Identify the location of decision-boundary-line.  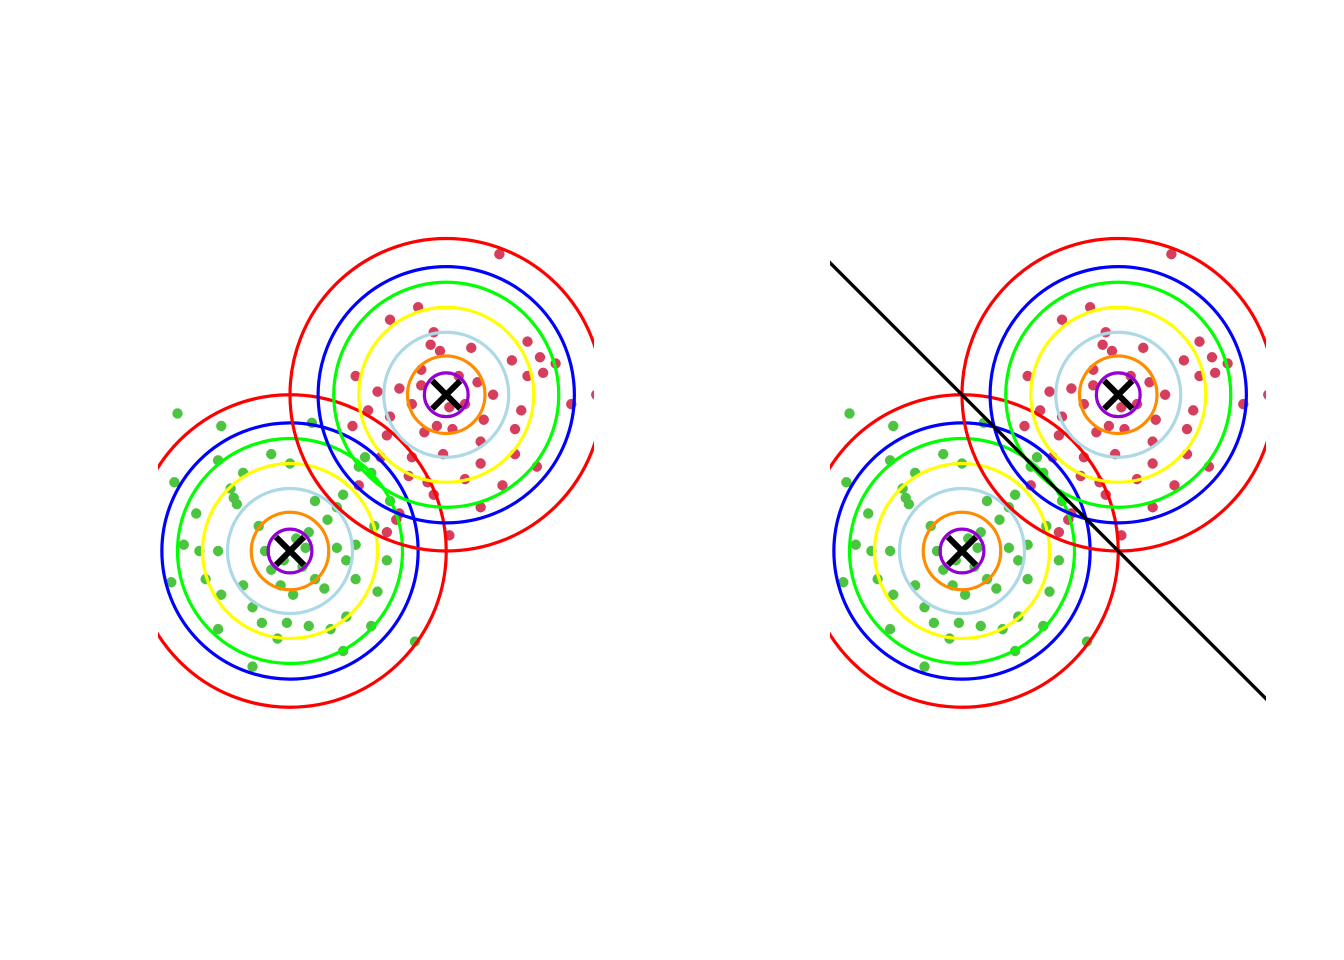
(1048, 481).